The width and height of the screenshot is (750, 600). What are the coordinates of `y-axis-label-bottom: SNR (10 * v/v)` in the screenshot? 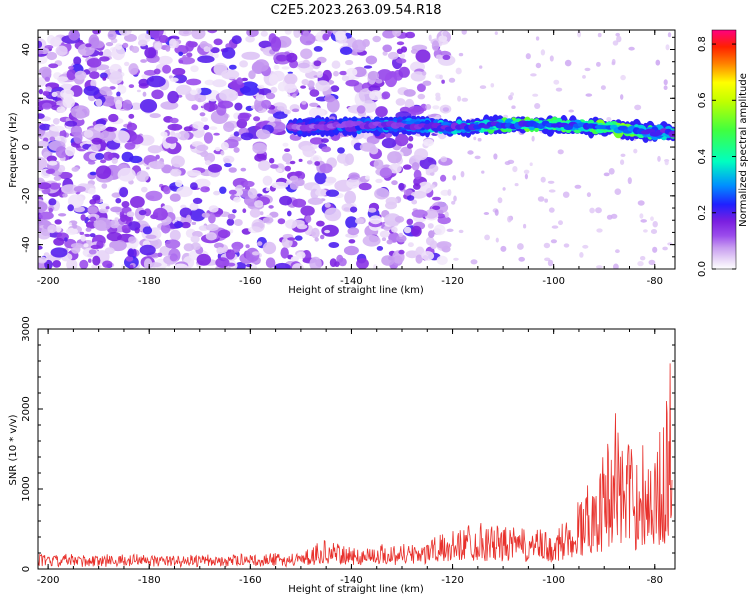 It's located at (13, 449).